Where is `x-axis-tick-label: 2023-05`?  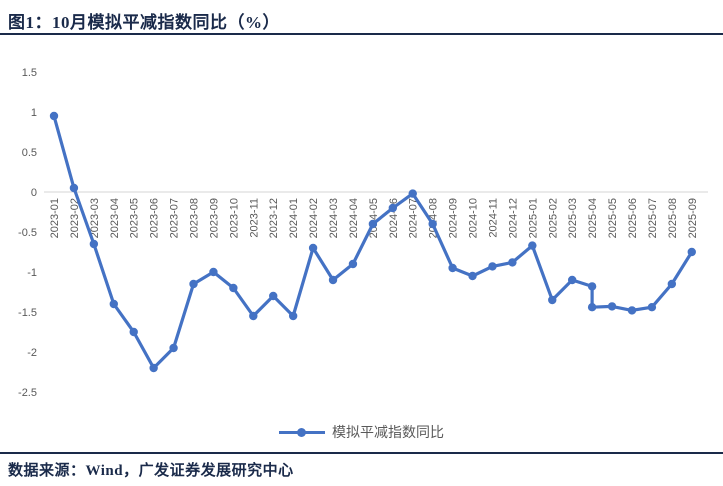
x-axis-tick-label: 2023-05 is located at coordinates (135, 218).